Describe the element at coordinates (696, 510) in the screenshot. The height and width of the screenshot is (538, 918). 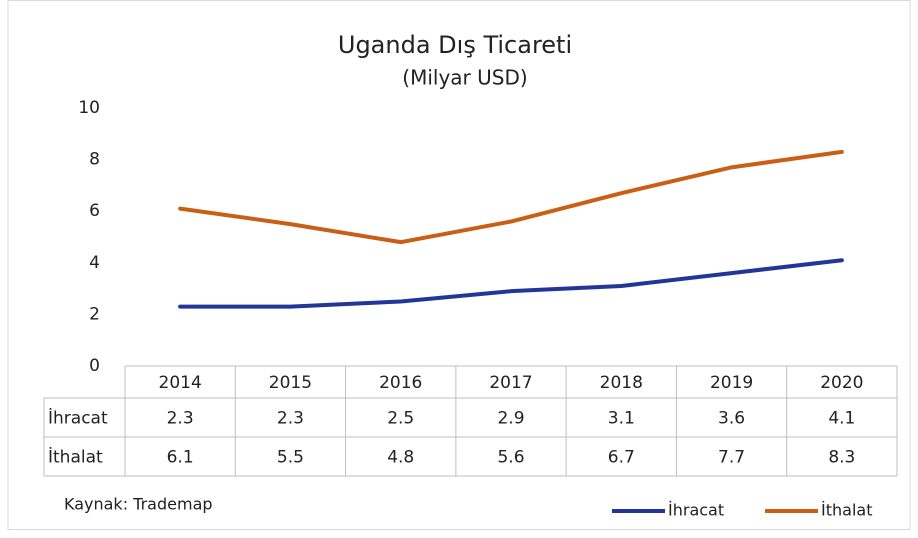
I see `legend-label: İhracat` at that location.